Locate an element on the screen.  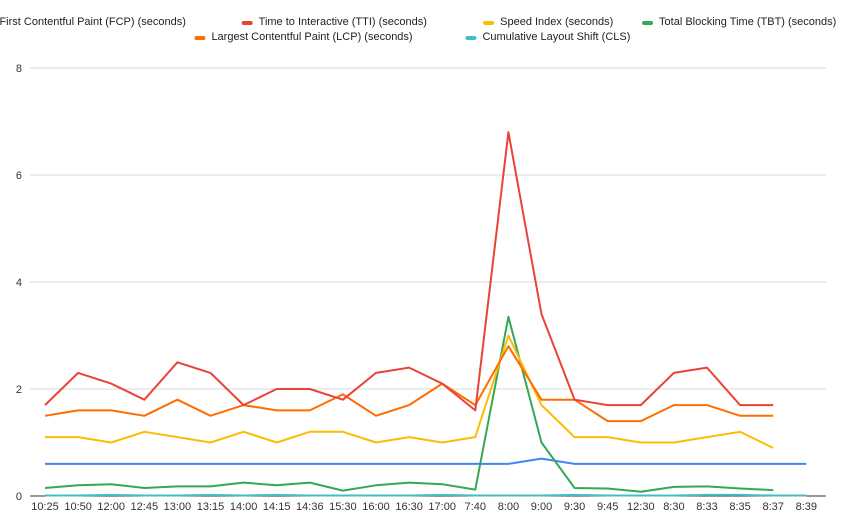
y-tick-label: 2 is located at coordinates (19, 390).